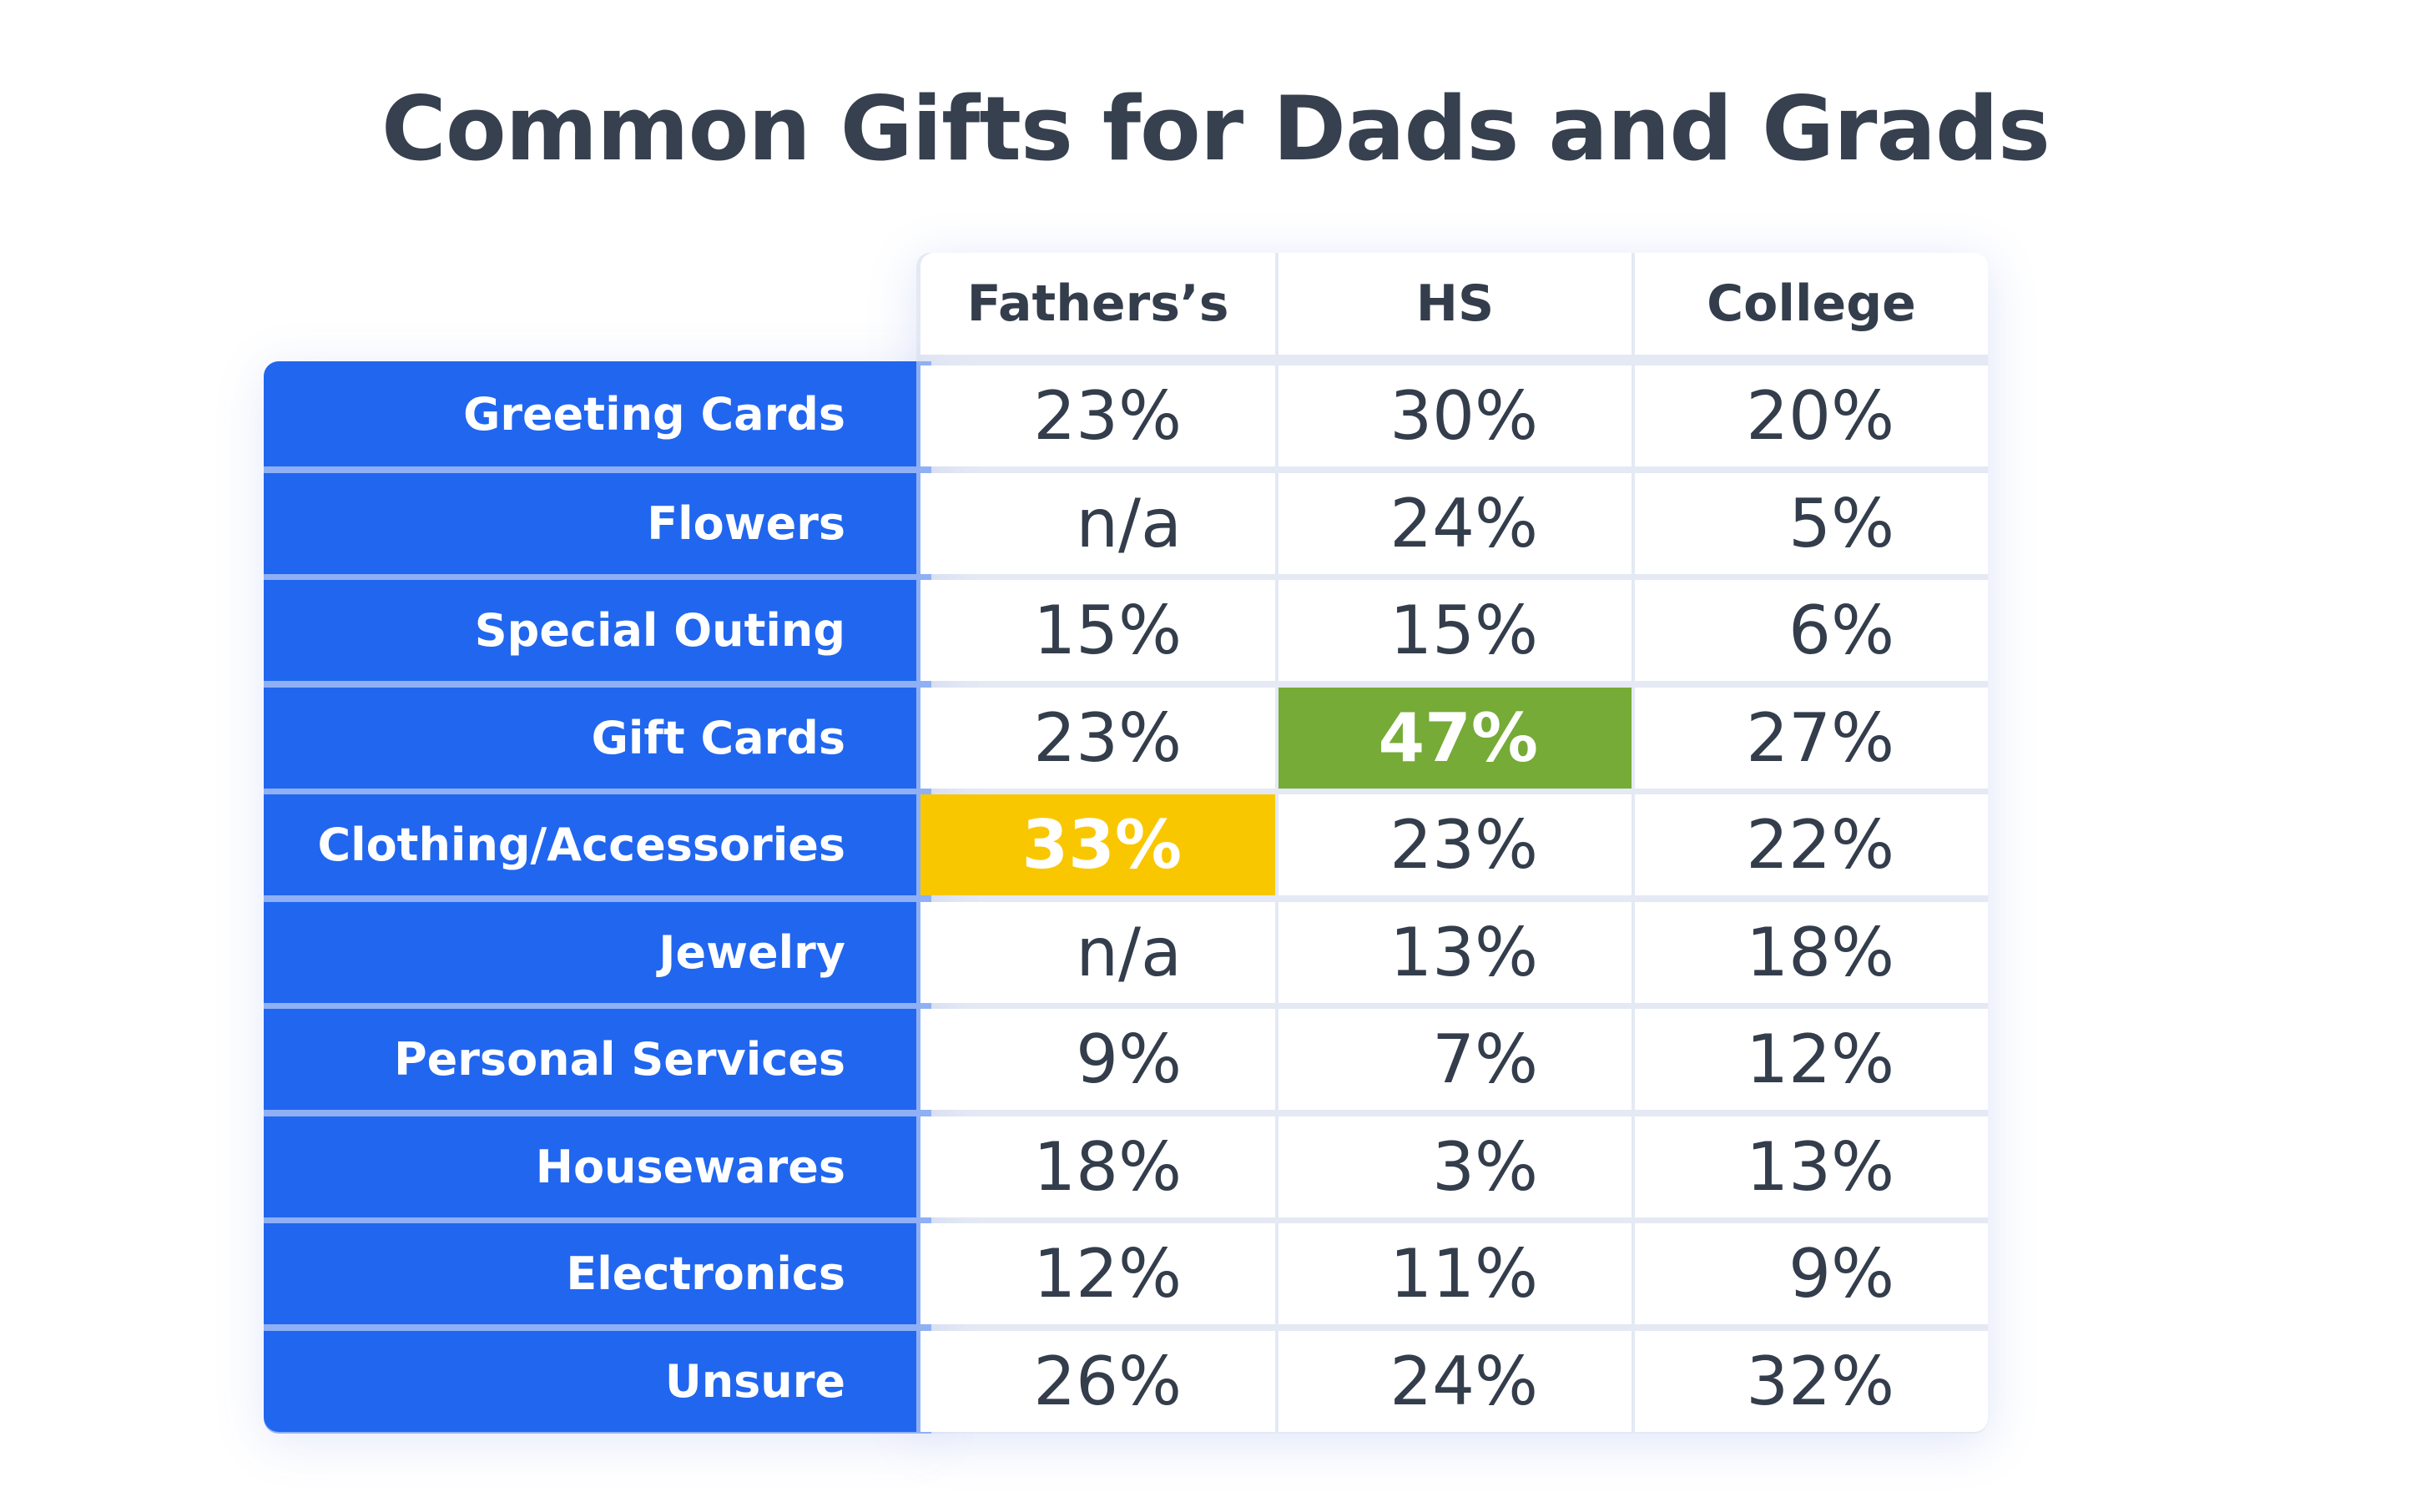 Image resolution: width=2431 pixels, height=1512 pixels. What do you see at coordinates (1097, 1166) in the screenshot?
I see `cell-housewares-fathers-s: 18%` at bounding box center [1097, 1166].